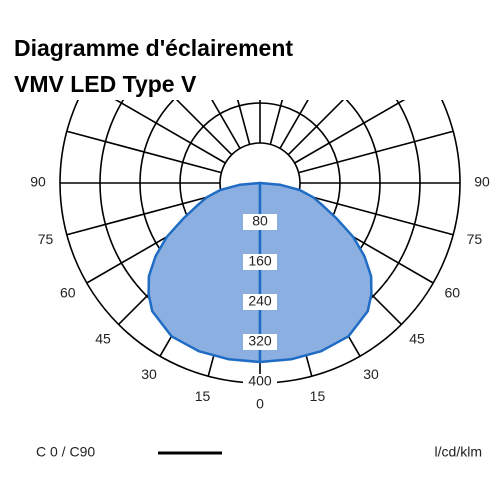  Describe the element at coordinates (260, 404) in the screenshot. I see `angle-tick-label: 0` at that location.